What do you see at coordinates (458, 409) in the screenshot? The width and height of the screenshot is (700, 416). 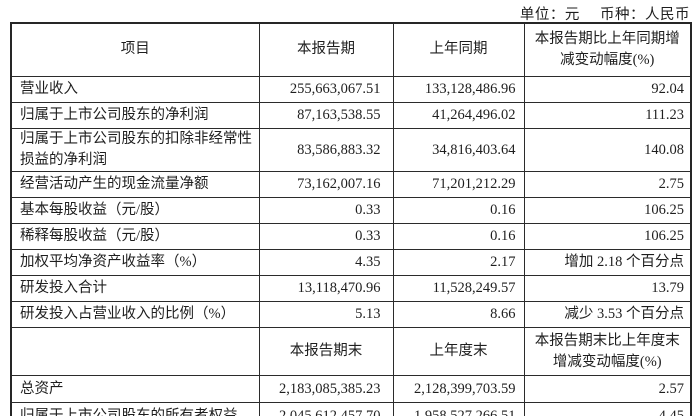 I see `prior-period-cell: 1,958,527,266.51` at bounding box center [458, 409].